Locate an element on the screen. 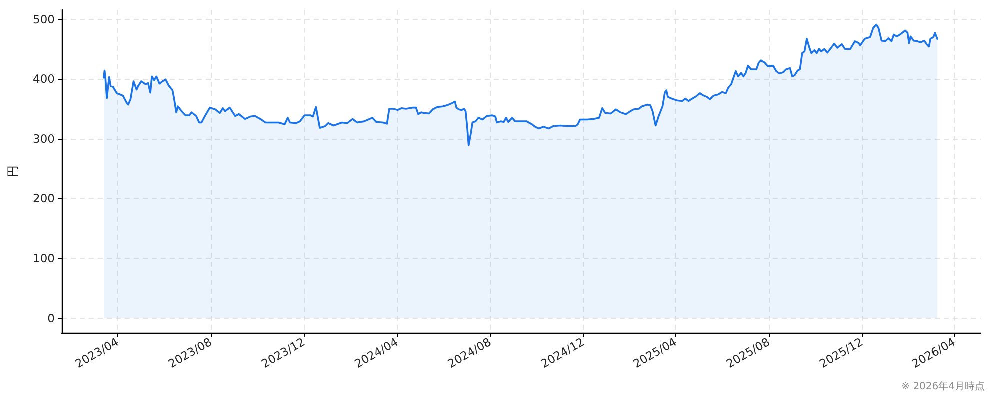 This screenshot has width=994, height=401. y-axis-title: 円 is located at coordinates (13, 172).